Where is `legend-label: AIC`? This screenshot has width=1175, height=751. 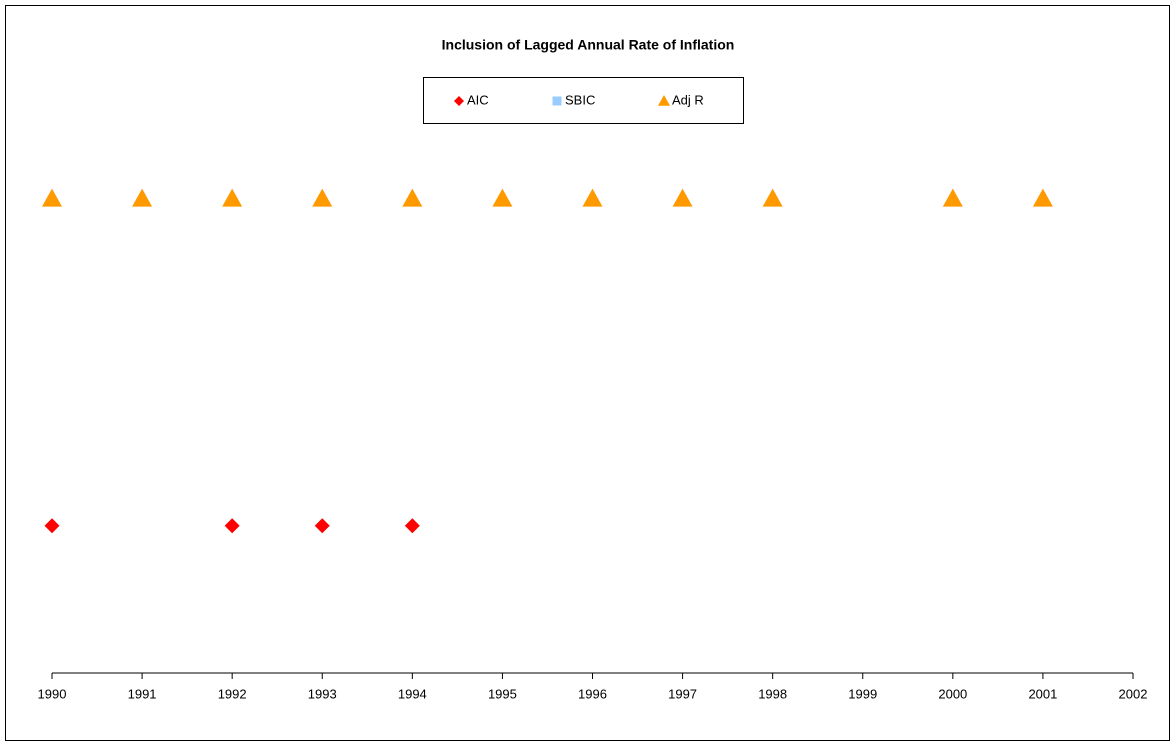 legend-label: AIC is located at coordinates (478, 99).